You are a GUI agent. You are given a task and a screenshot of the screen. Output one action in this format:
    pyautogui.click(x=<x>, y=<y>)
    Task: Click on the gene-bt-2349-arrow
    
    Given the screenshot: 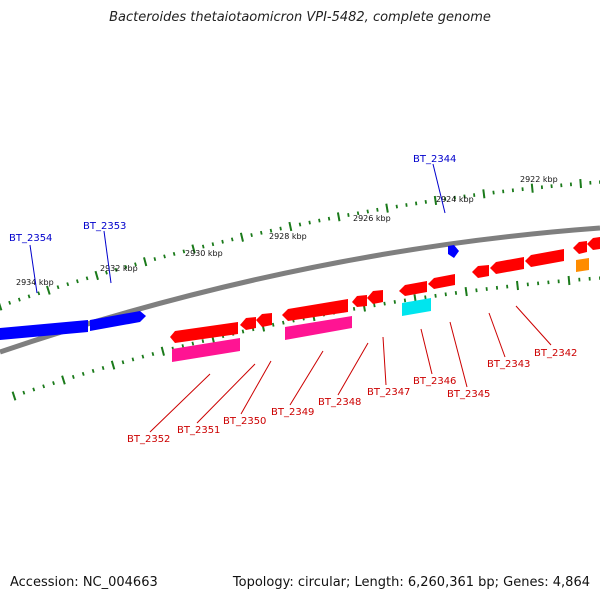 What is the action you would take?
    pyautogui.click(x=315, y=310)
    